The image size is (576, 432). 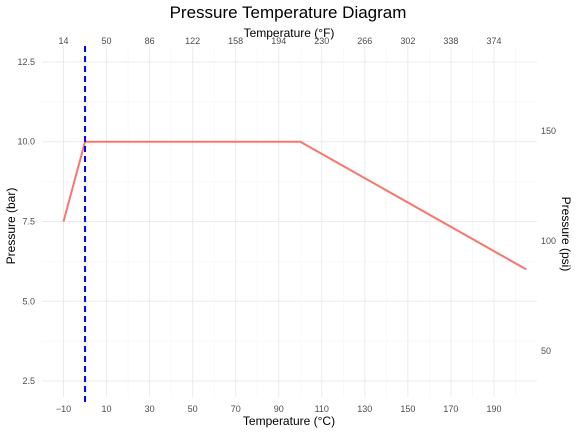 I want to click on x-tick-label: 170, so click(x=450, y=409).